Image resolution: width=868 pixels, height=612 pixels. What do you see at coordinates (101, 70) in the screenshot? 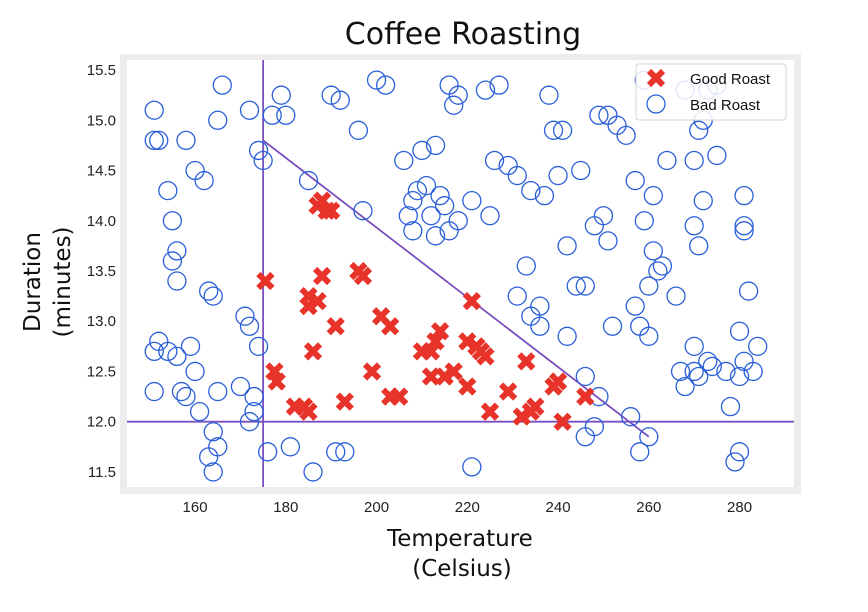
I see `y-tick-label: 15.5` at bounding box center [101, 70].